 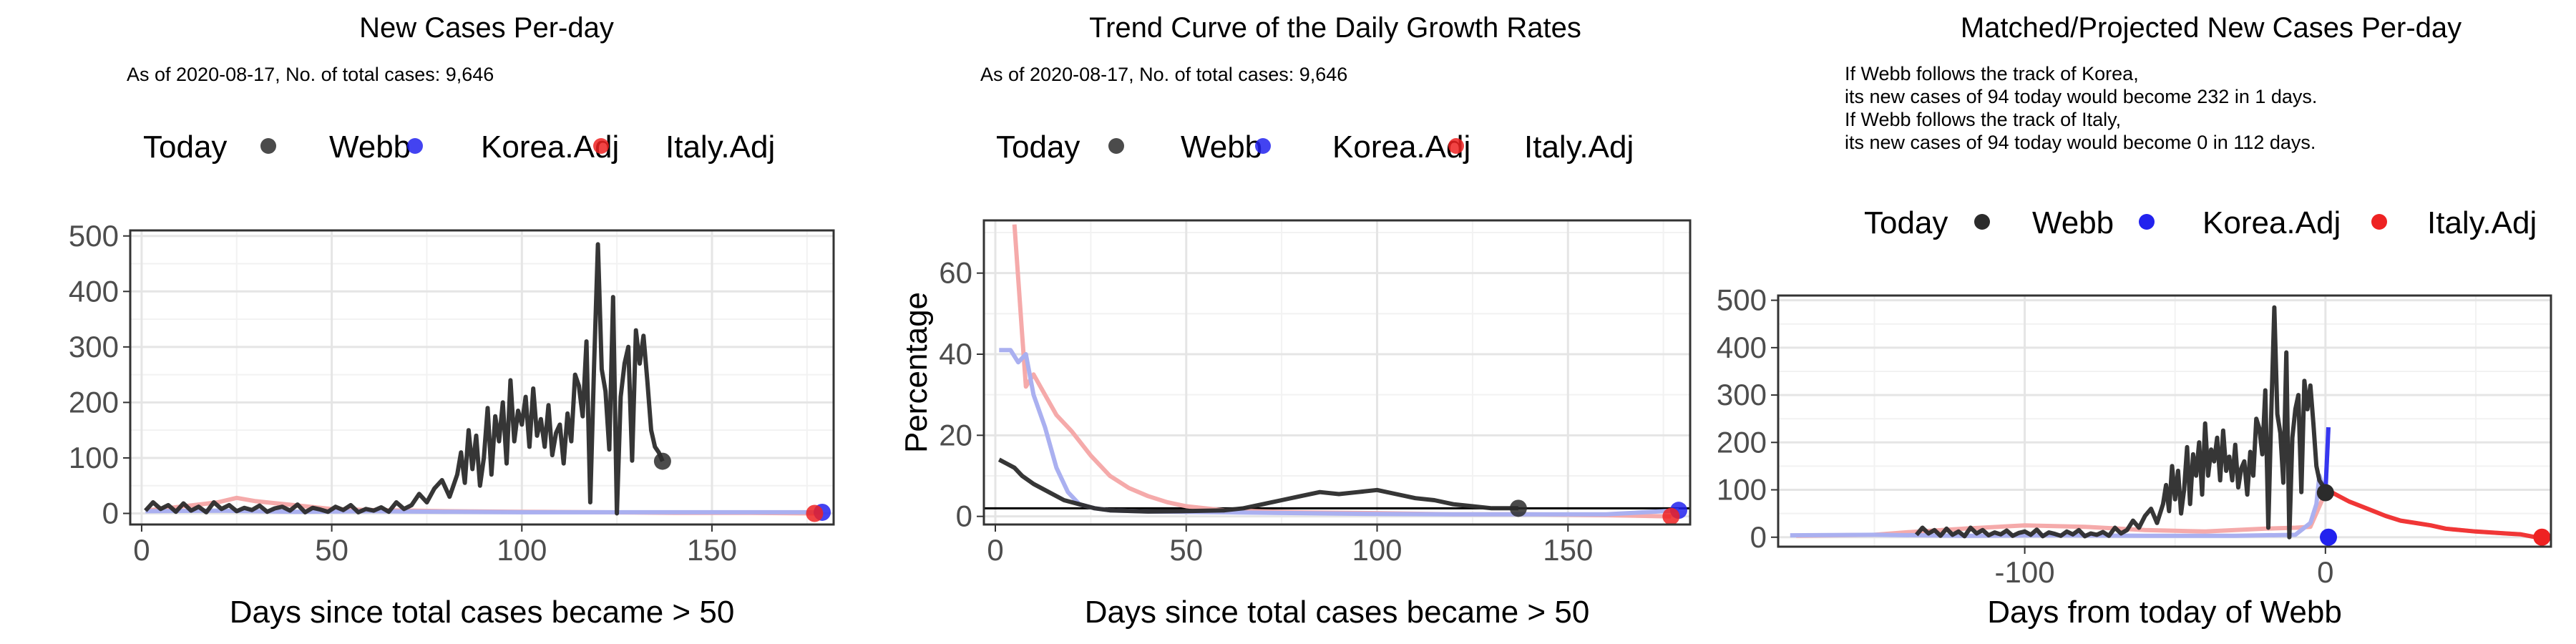 I want to click on panel1-legend-title: Today, so click(x=185, y=147).